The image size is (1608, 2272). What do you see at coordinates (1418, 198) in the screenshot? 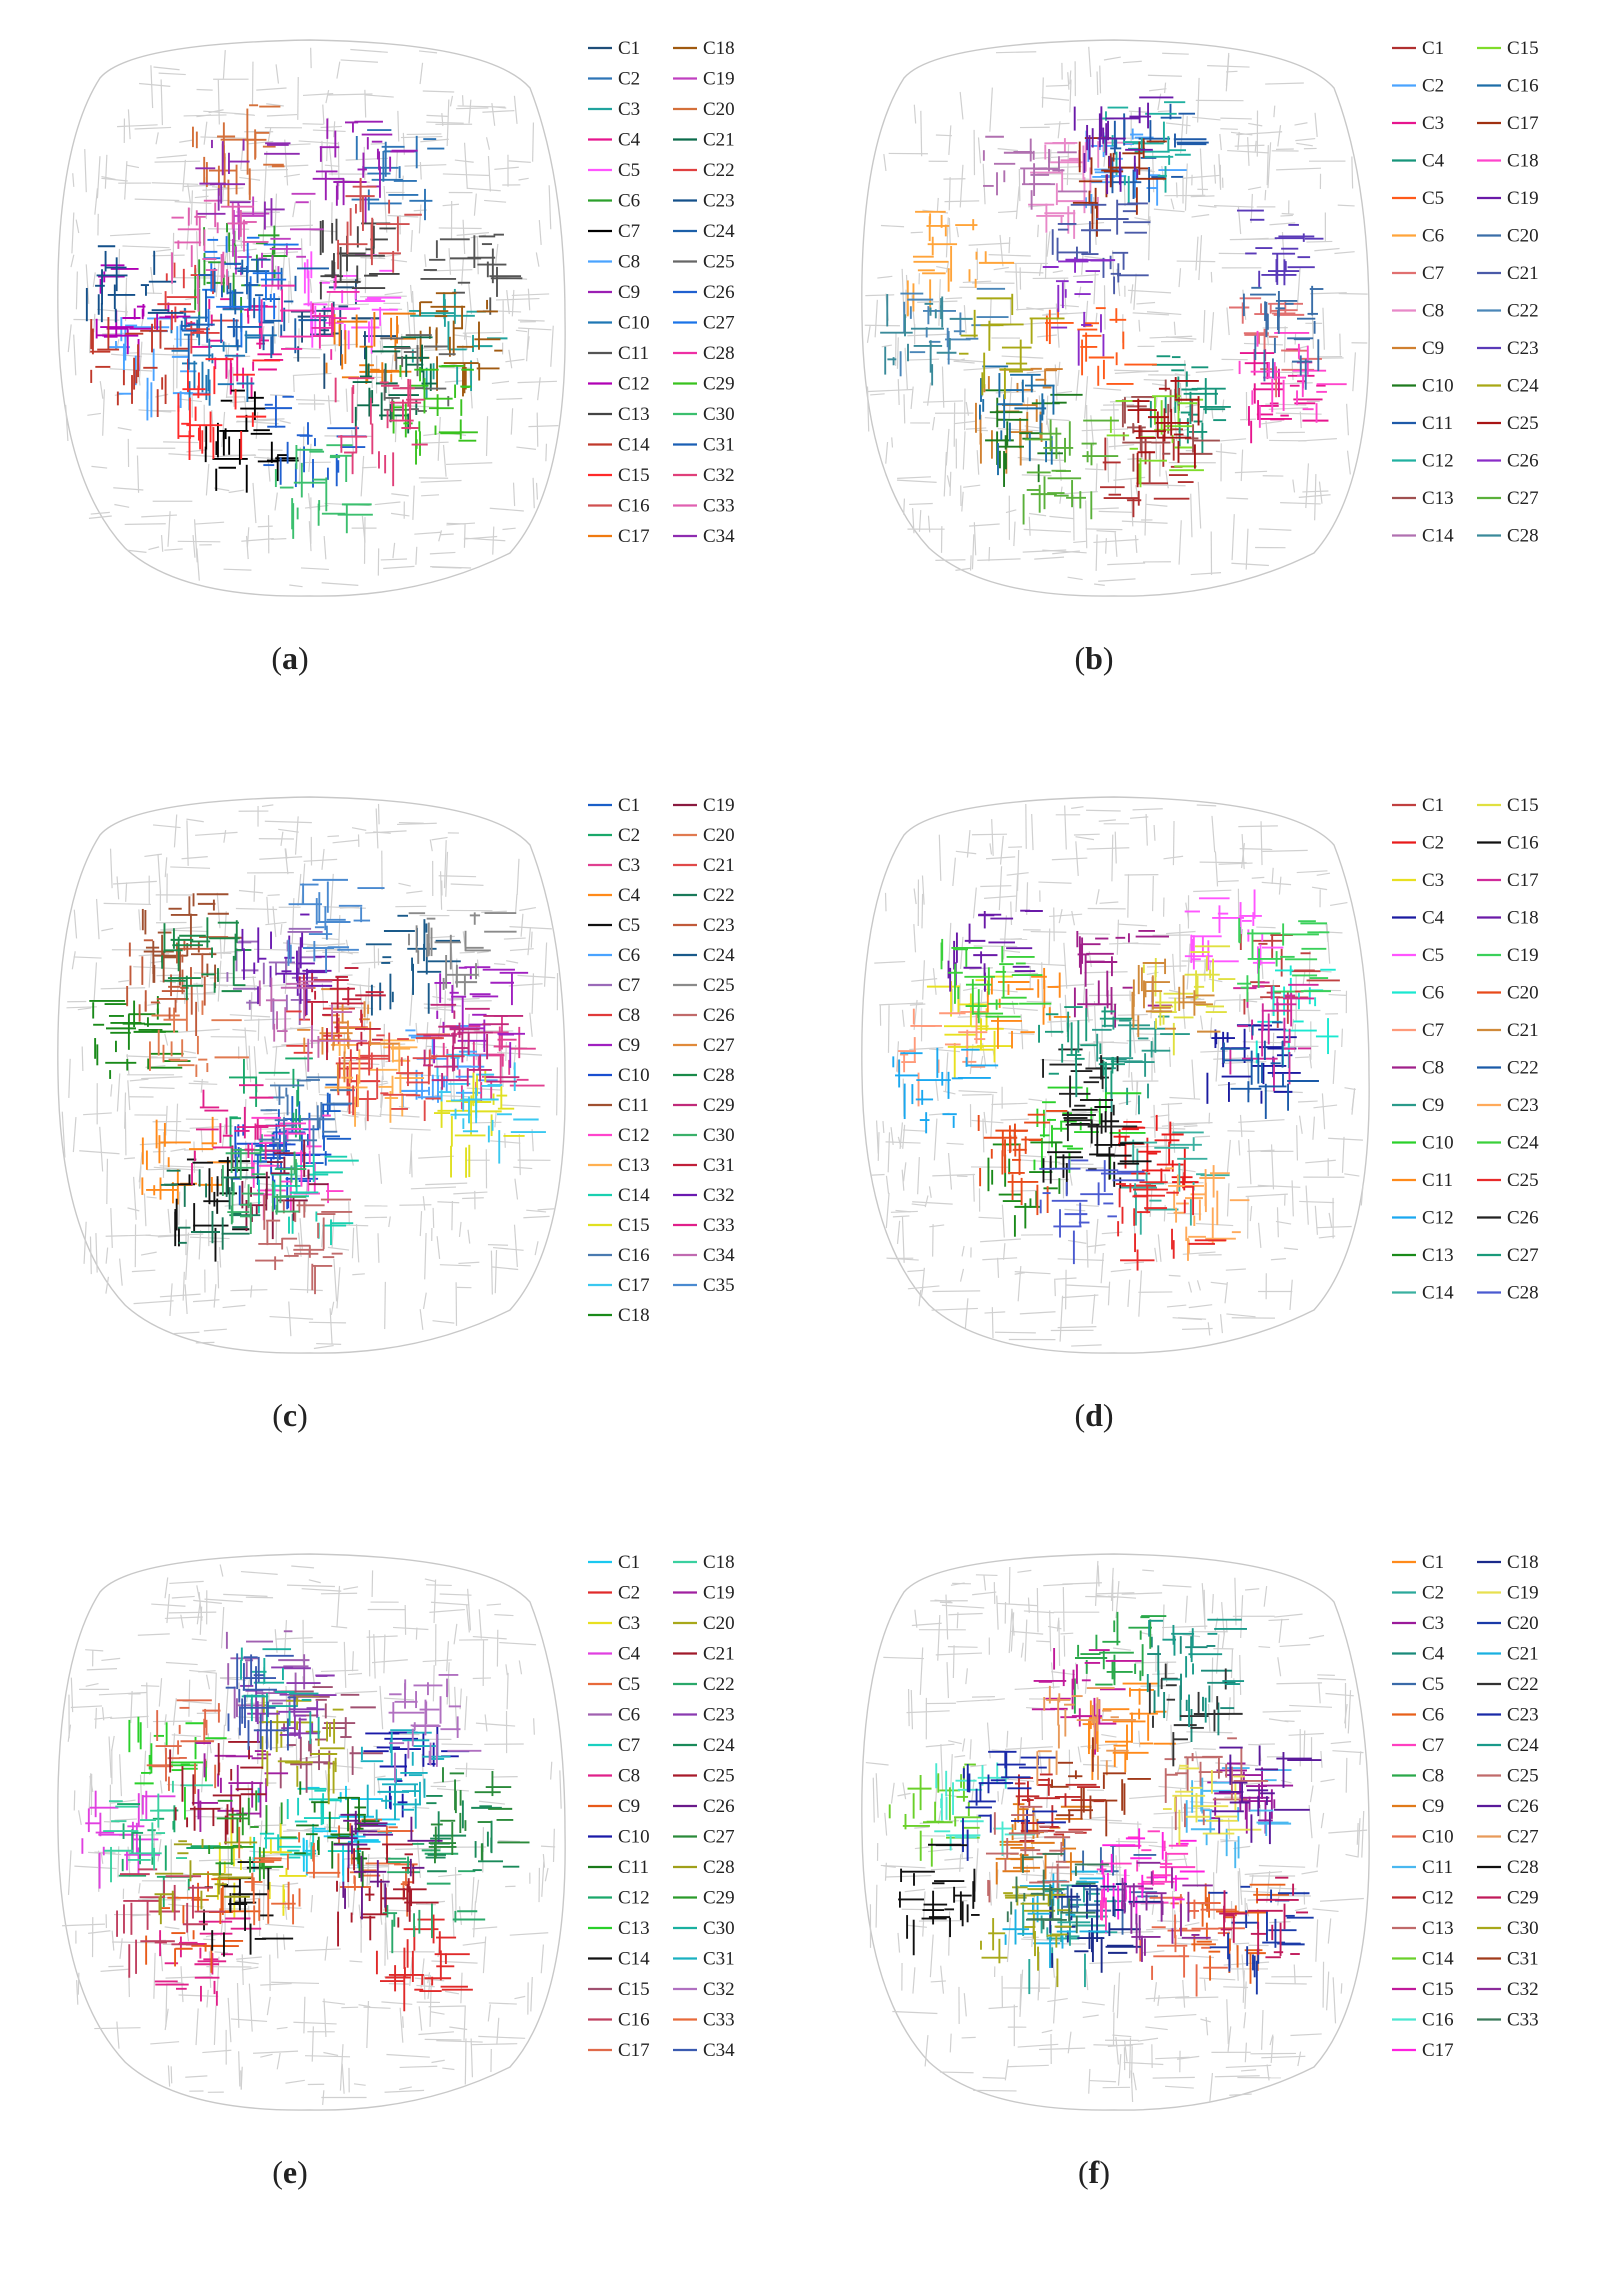
I see `legend-entry-c5: C5` at bounding box center [1418, 198].